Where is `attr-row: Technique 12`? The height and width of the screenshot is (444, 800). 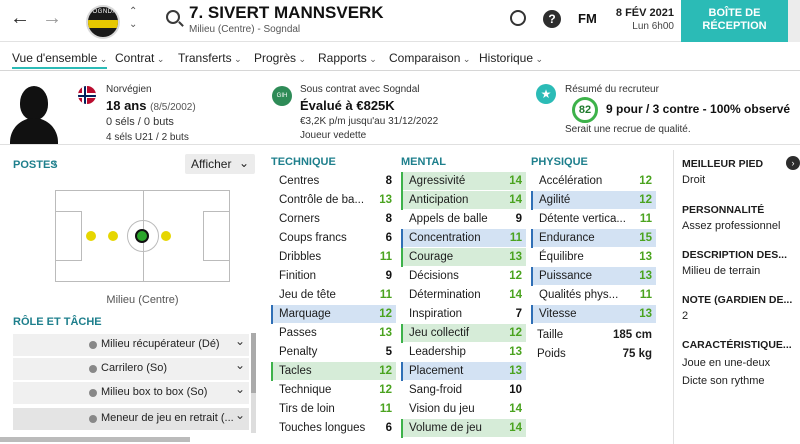 attr-row: Technique 12 is located at coordinates (333, 390).